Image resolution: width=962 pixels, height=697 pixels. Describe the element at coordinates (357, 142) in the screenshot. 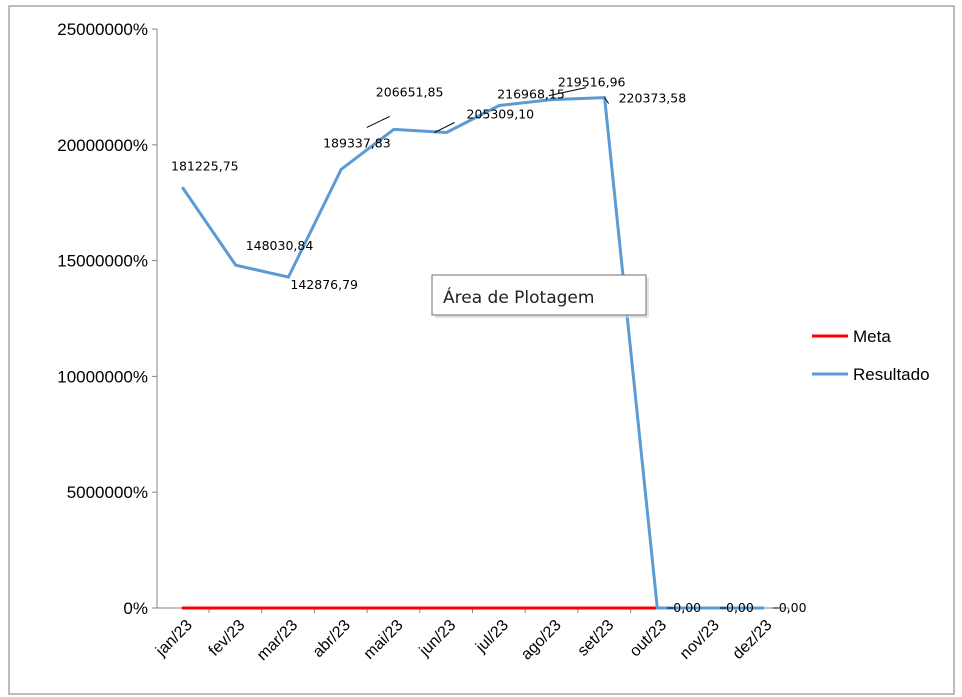

I see `data-label: 189337,83` at that location.